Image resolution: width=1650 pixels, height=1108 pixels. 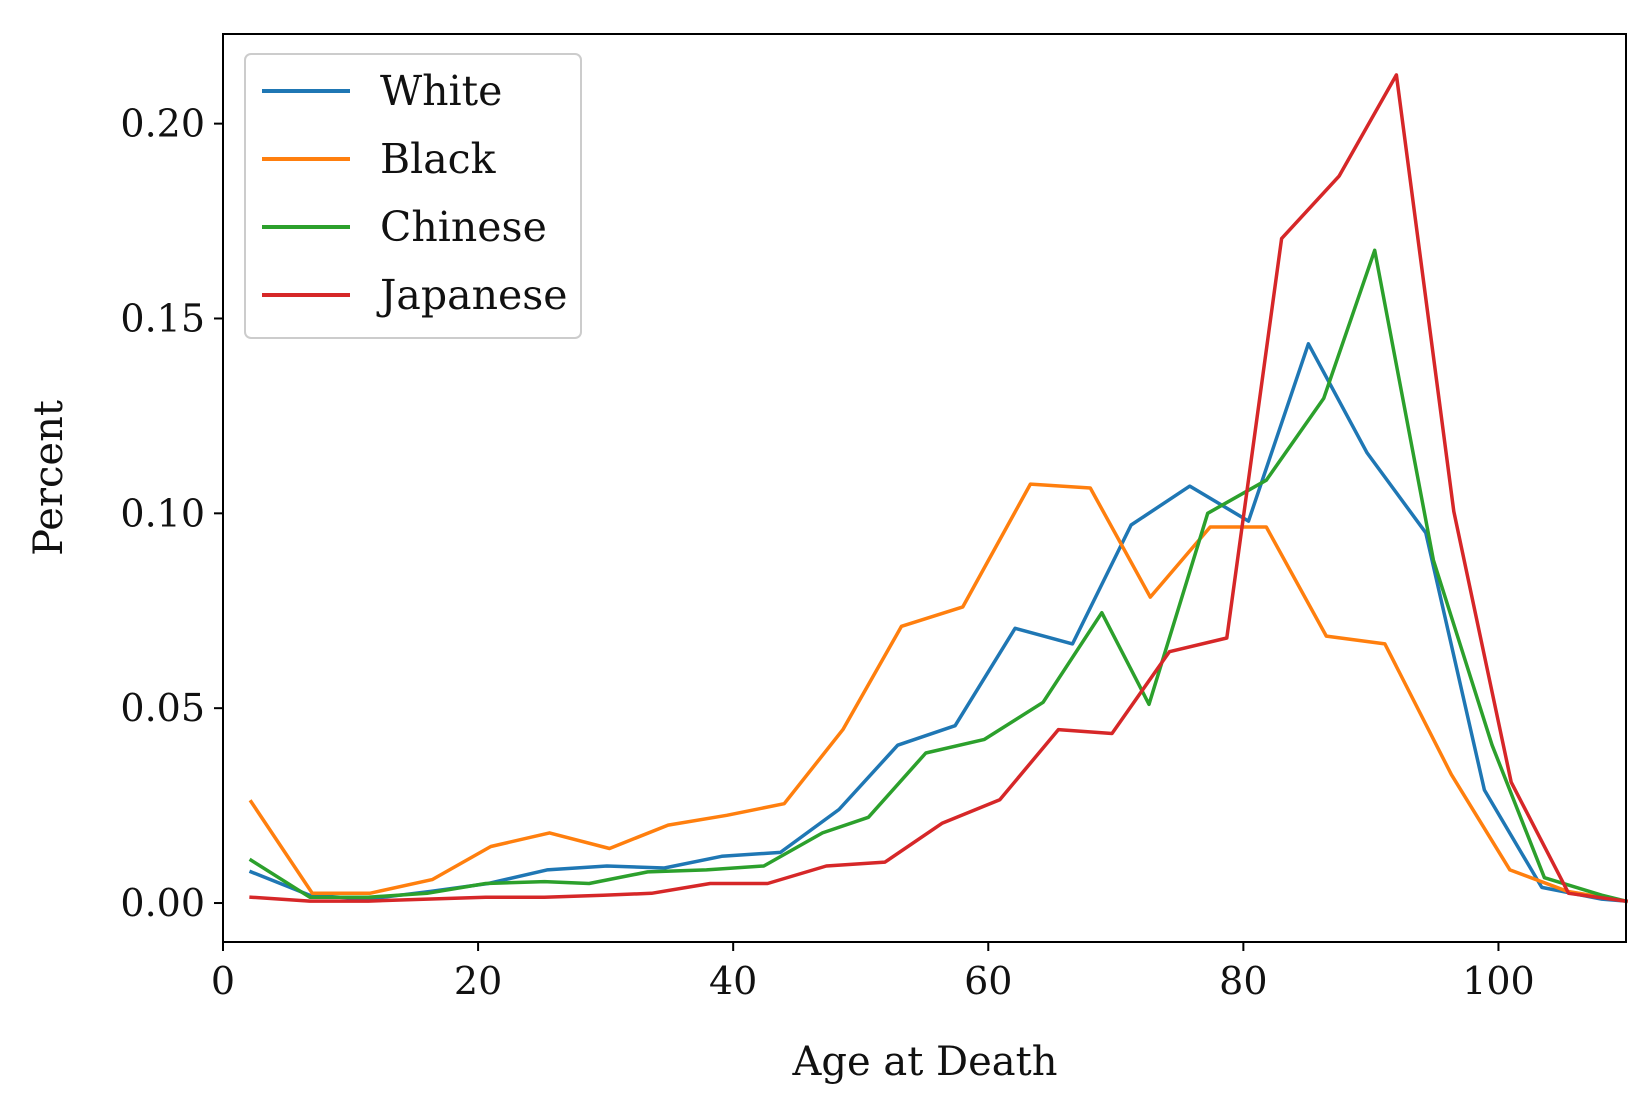 What do you see at coordinates (988, 981) in the screenshot?
I see `x-tick-label: 60` at bounding box center [988, 981].